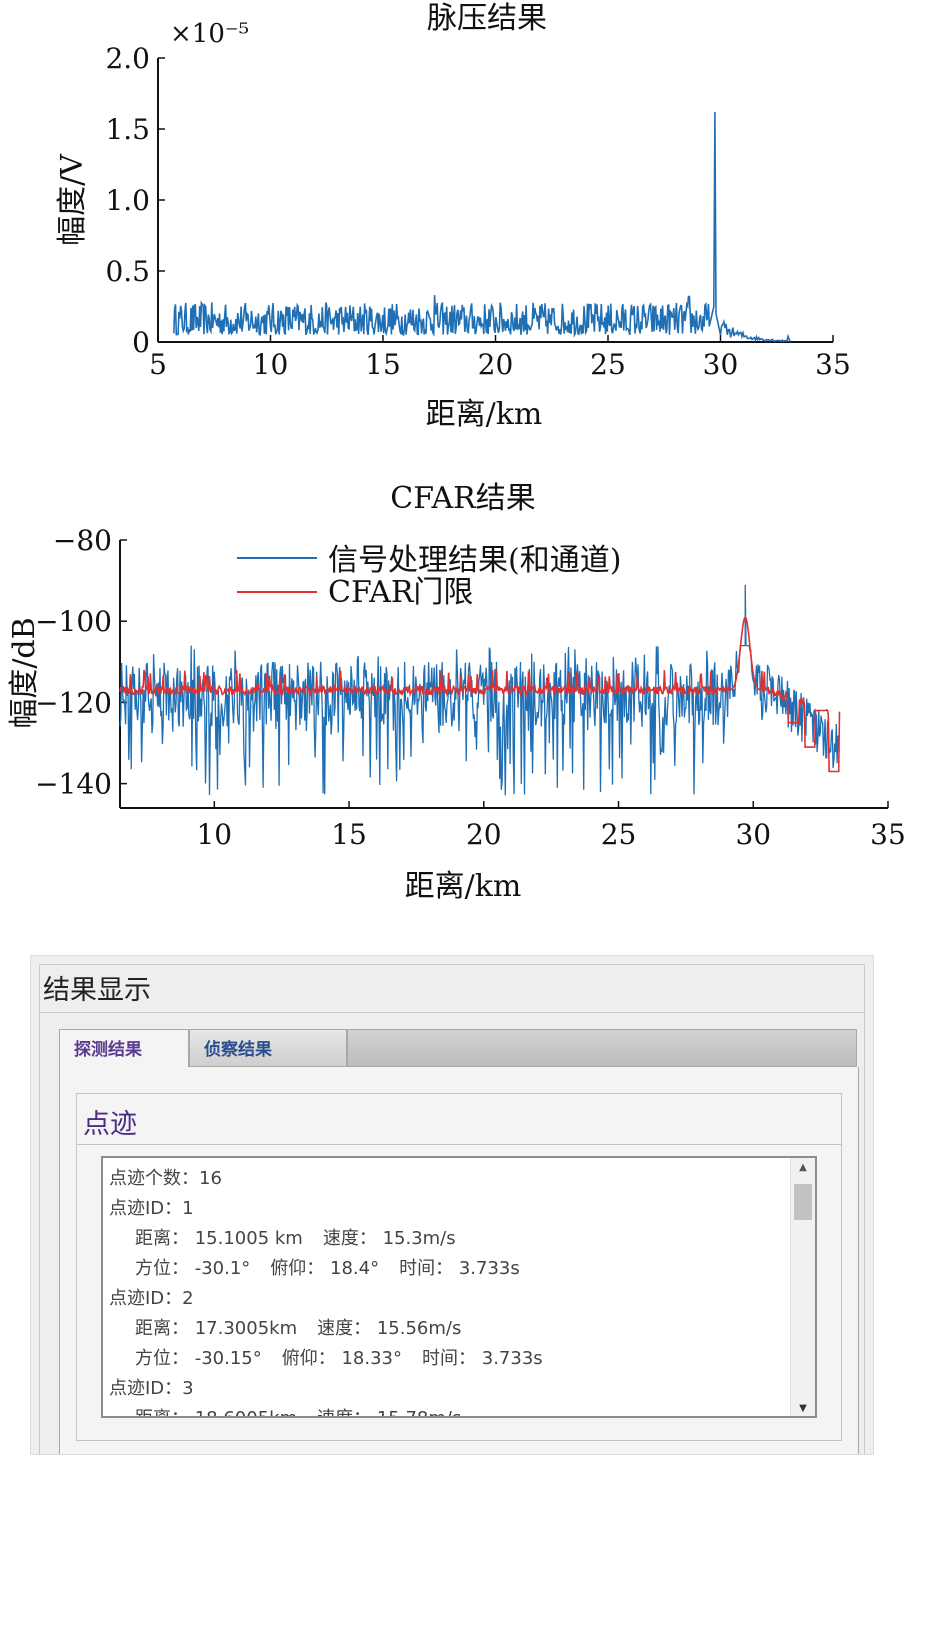  Describe the element at coordinates (602, 1048) in the screenshot. I see `tab-strip-empty` at that location.